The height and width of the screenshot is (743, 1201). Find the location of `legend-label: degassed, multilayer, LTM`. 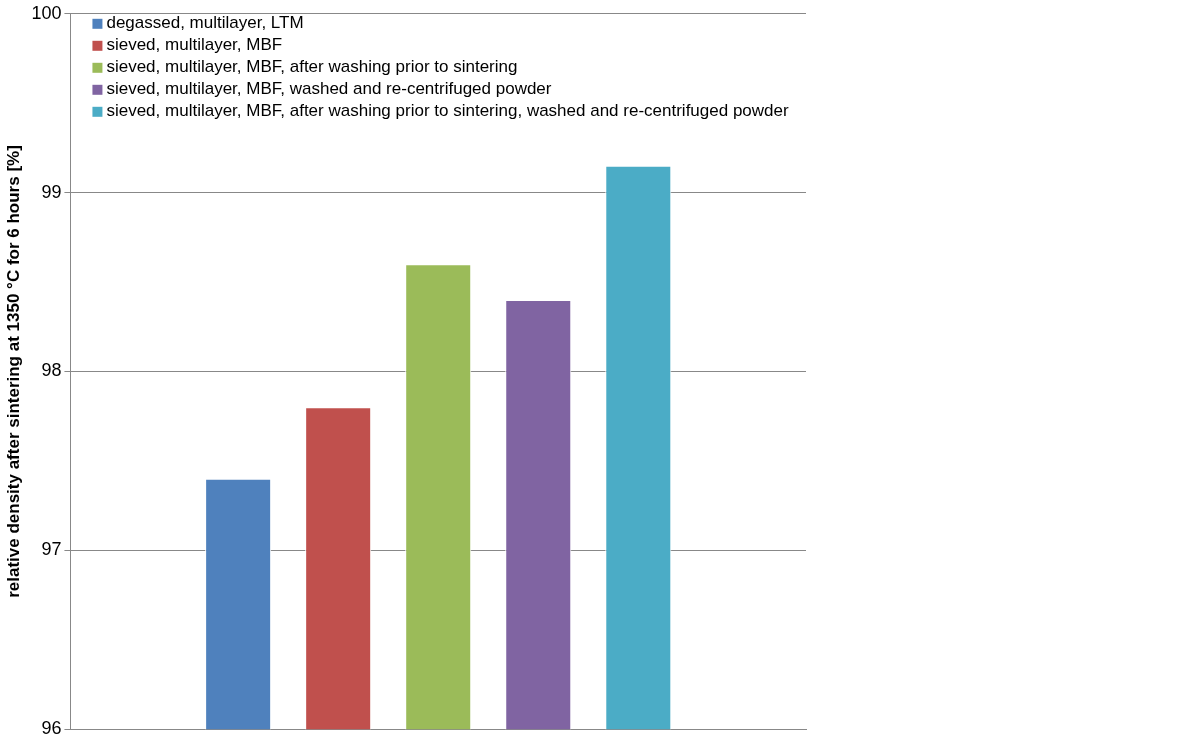

legend-label: degassed, multilayer, LTM is located at coordinates (205, 23).